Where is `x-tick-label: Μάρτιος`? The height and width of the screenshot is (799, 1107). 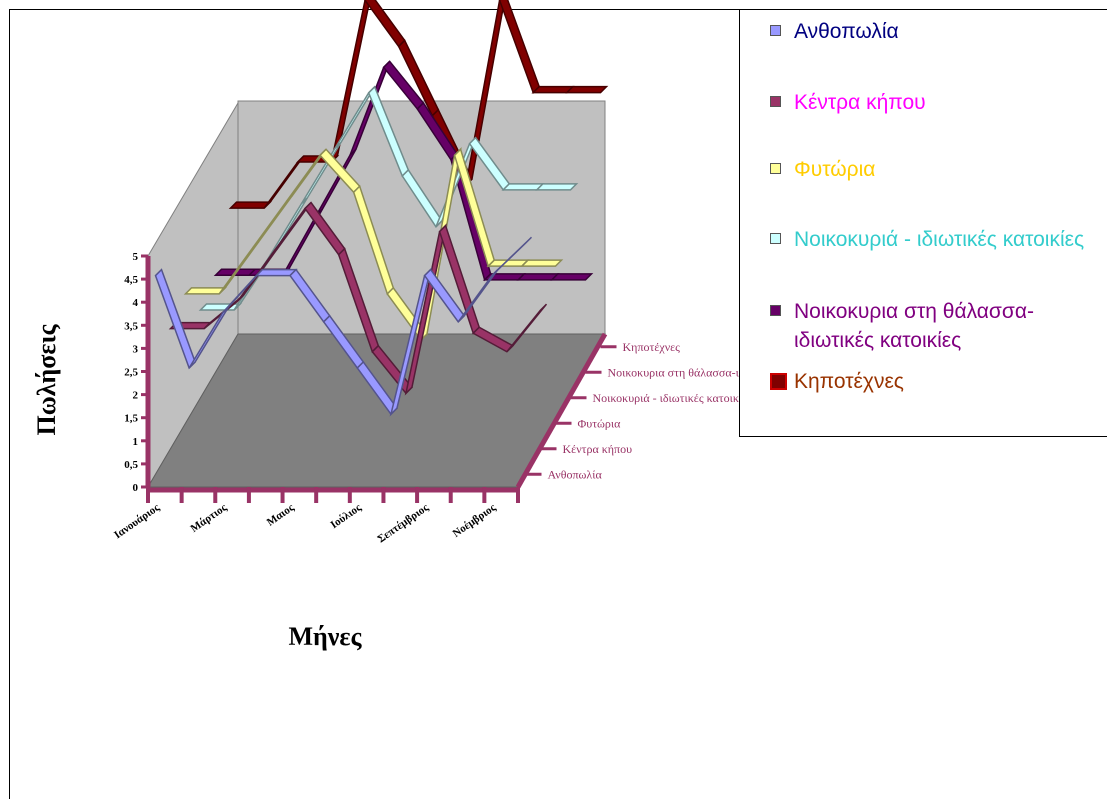 x-tick-label: Μάρτιος is located at coordinates (208, 518).